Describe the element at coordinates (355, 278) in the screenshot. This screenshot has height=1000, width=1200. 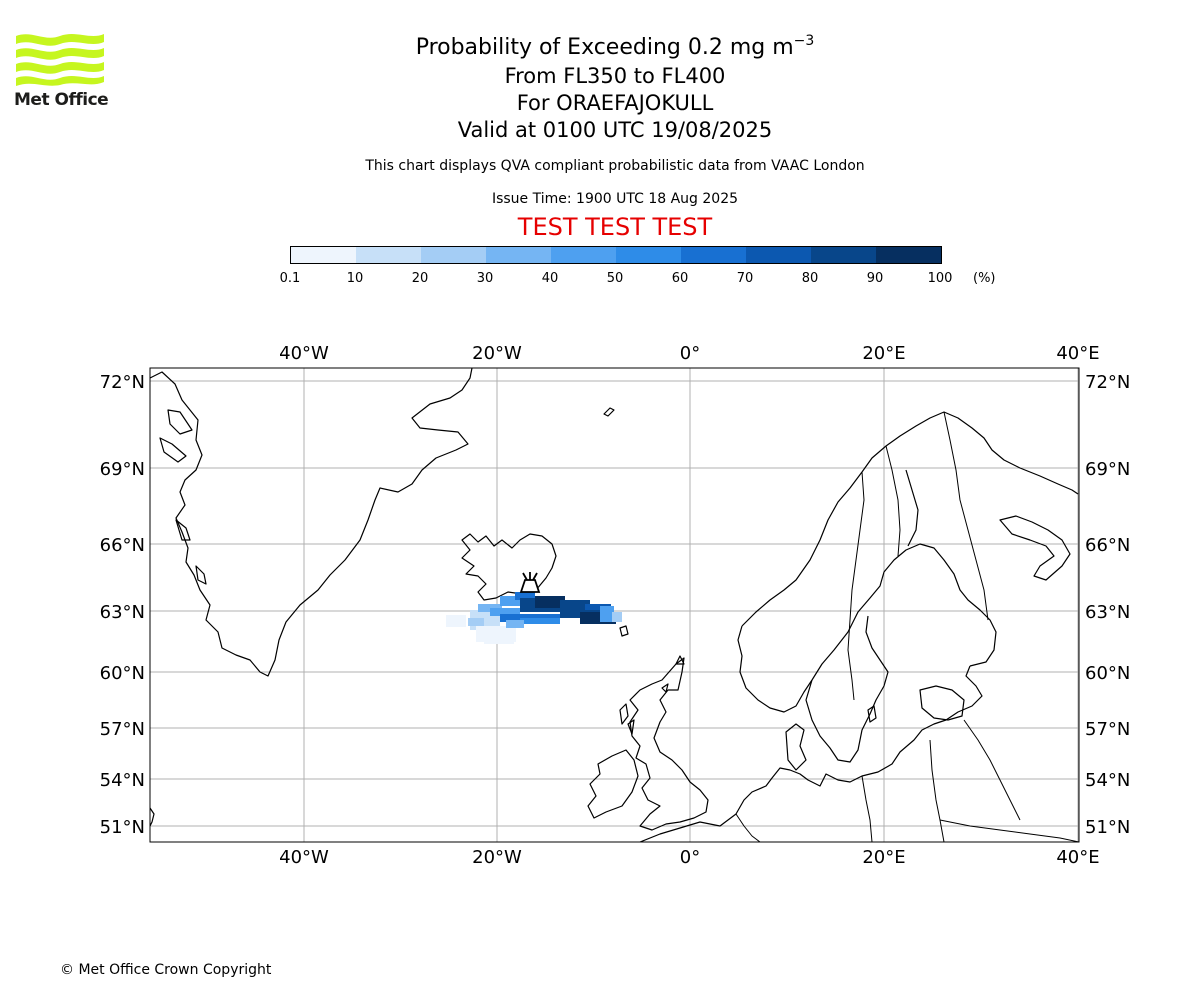
I see `colorbar-tick-label: 10` at that location.